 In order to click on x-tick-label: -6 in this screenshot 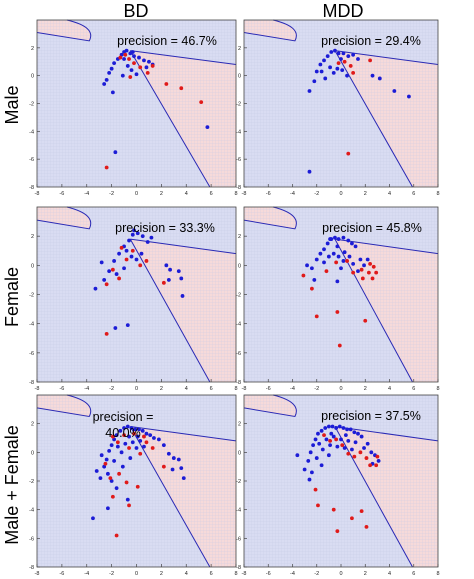, I will do `click(268, 194)`.